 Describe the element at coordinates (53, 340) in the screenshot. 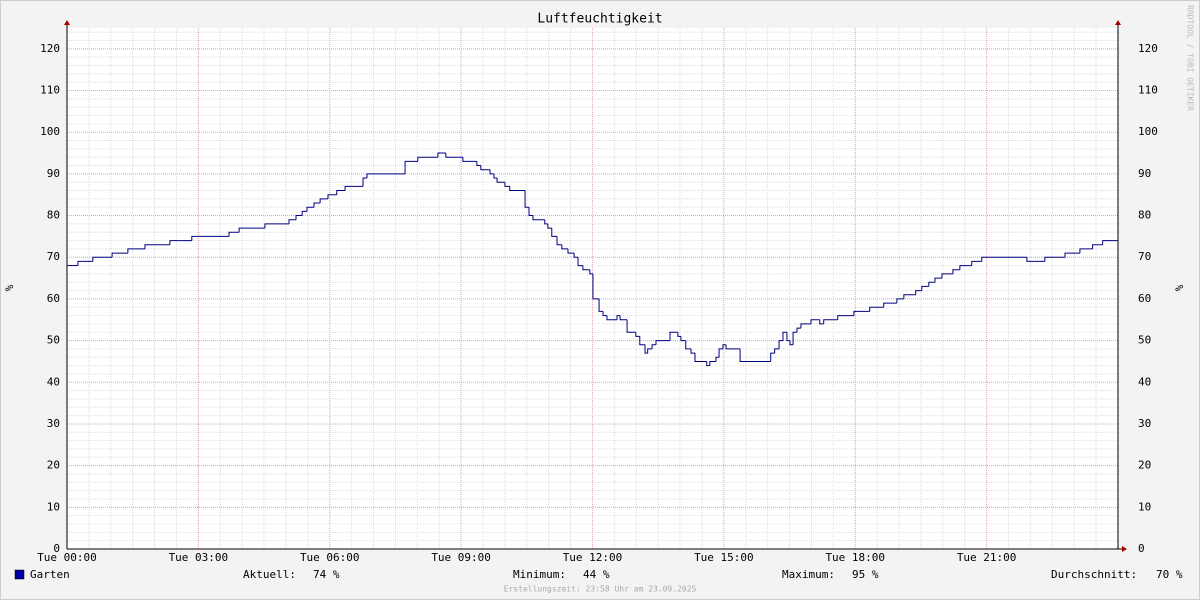

I see `y-tick-label: 50` at that location.